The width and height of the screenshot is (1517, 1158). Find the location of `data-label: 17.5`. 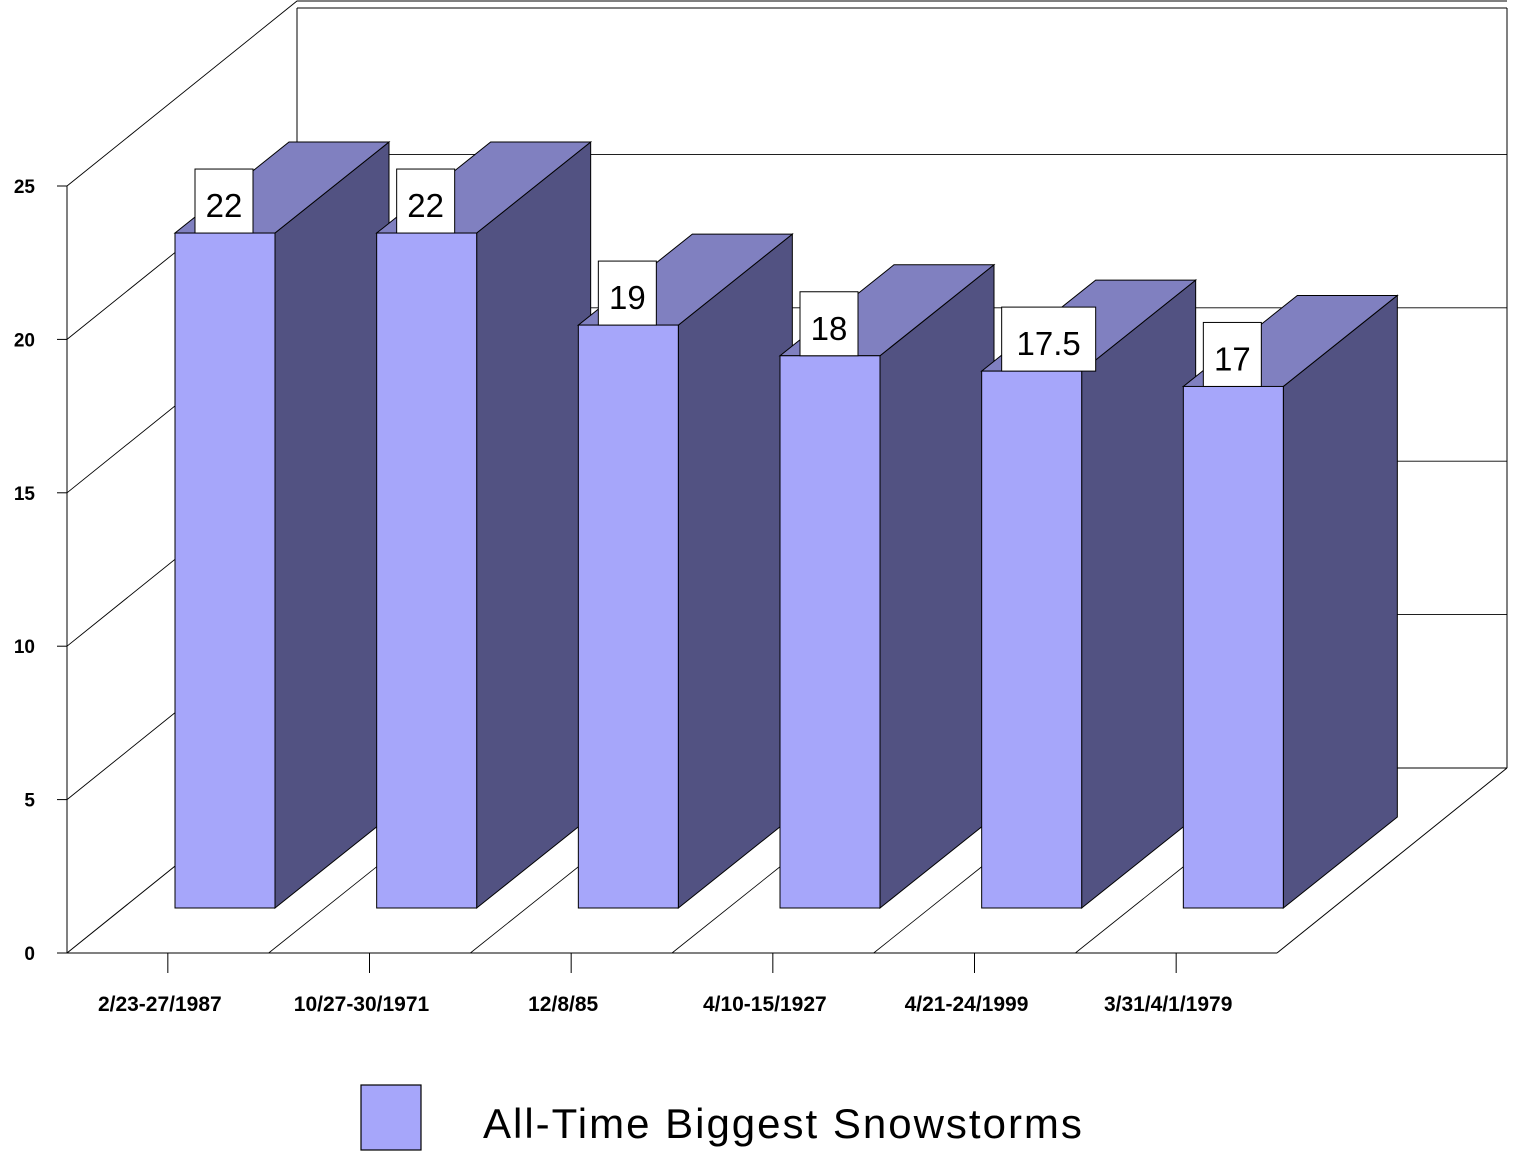

data-label: 17.5 is located at coordinates (1049, 343).